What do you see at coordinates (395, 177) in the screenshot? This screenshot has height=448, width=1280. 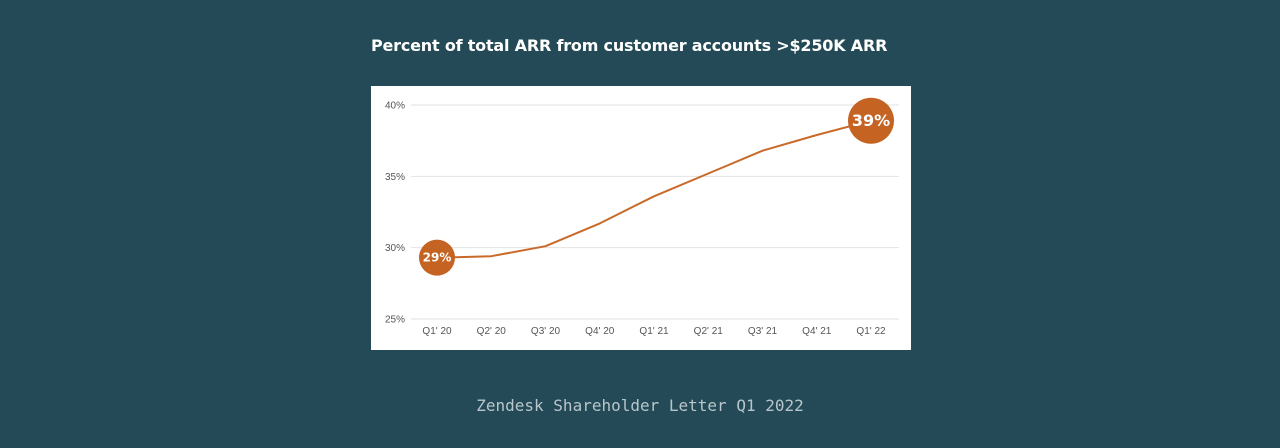 I see `y-tick-label: 35%` at bounding box center [395, 177].